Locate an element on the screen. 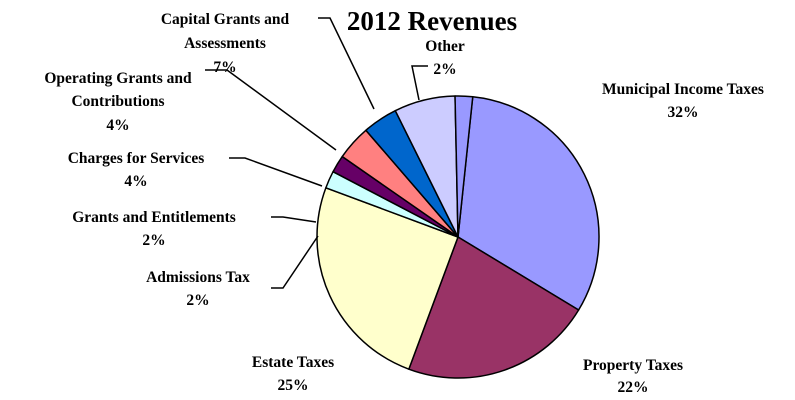  slice-label-estate-taxes: Estate Taxes is located at coordinates (293, 362).